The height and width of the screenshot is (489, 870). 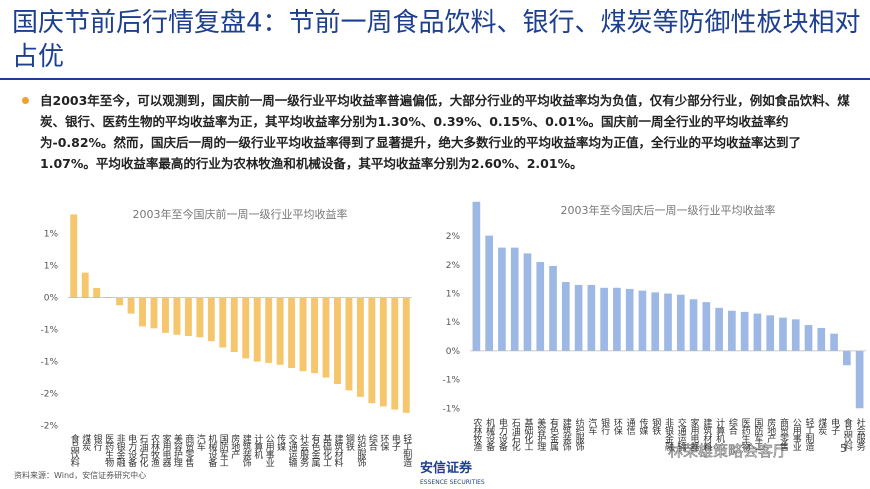 I want to click on x-tick-label: 医药生物, so click(x=745, y=435).